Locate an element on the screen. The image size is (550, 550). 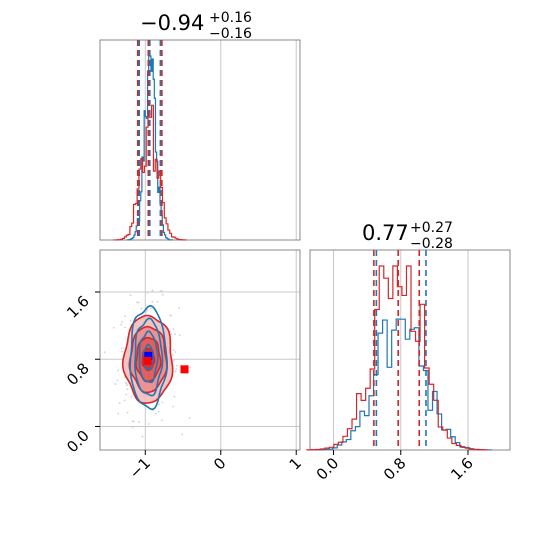
param-1-title-plus: +0.27 is located at coordinates (431, 228).